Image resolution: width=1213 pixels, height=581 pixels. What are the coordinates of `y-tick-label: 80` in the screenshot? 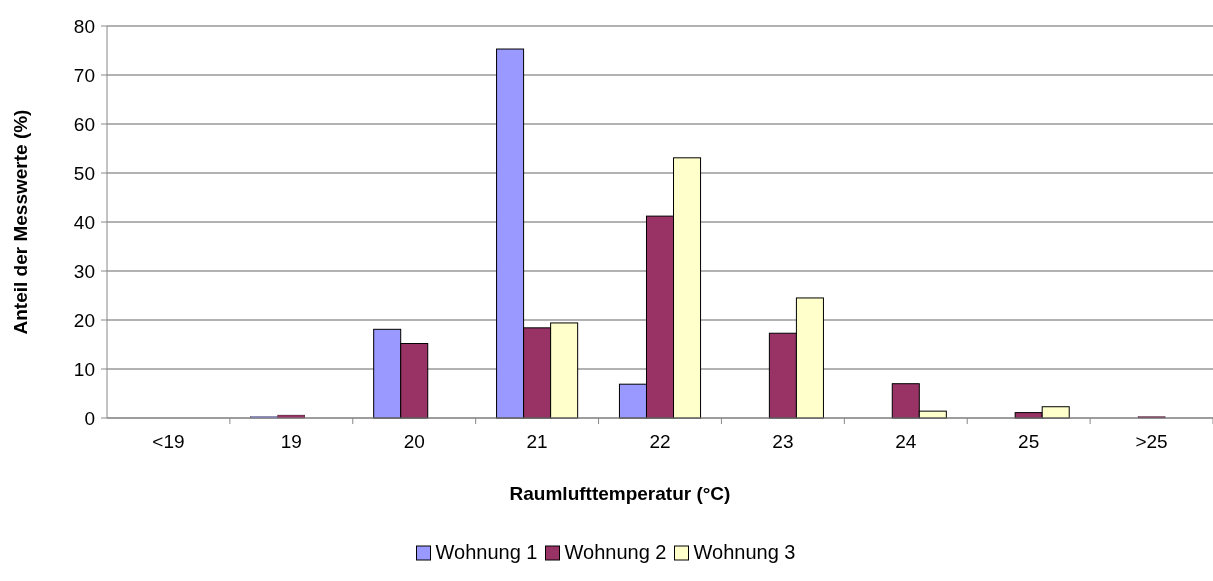 It's located at (84, 26).